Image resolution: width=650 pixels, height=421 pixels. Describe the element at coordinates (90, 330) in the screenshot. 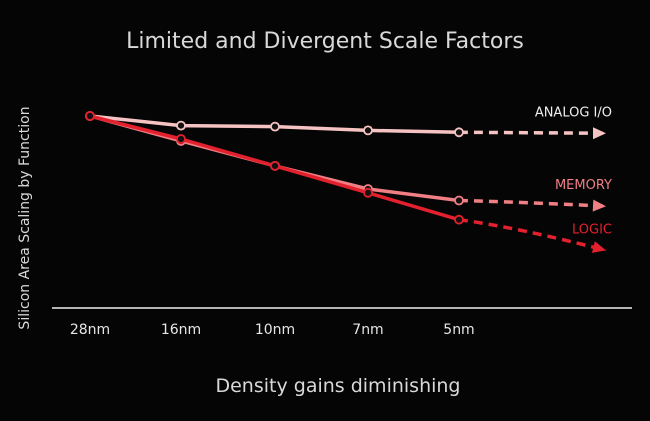

I see `x-tick-label: 28nm` at that location.